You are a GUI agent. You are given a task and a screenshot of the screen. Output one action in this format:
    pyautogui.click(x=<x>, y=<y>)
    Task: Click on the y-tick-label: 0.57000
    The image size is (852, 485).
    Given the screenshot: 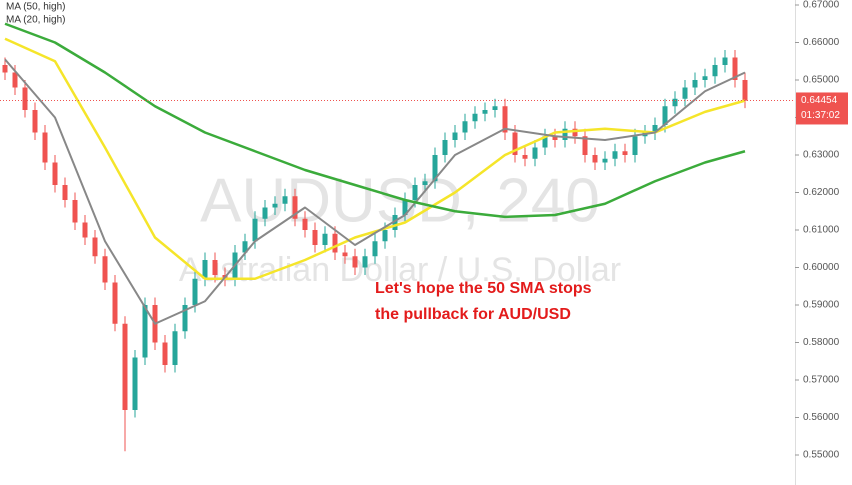 What is the action you would take?
    pyautogui.click(x=821, y=380)
    